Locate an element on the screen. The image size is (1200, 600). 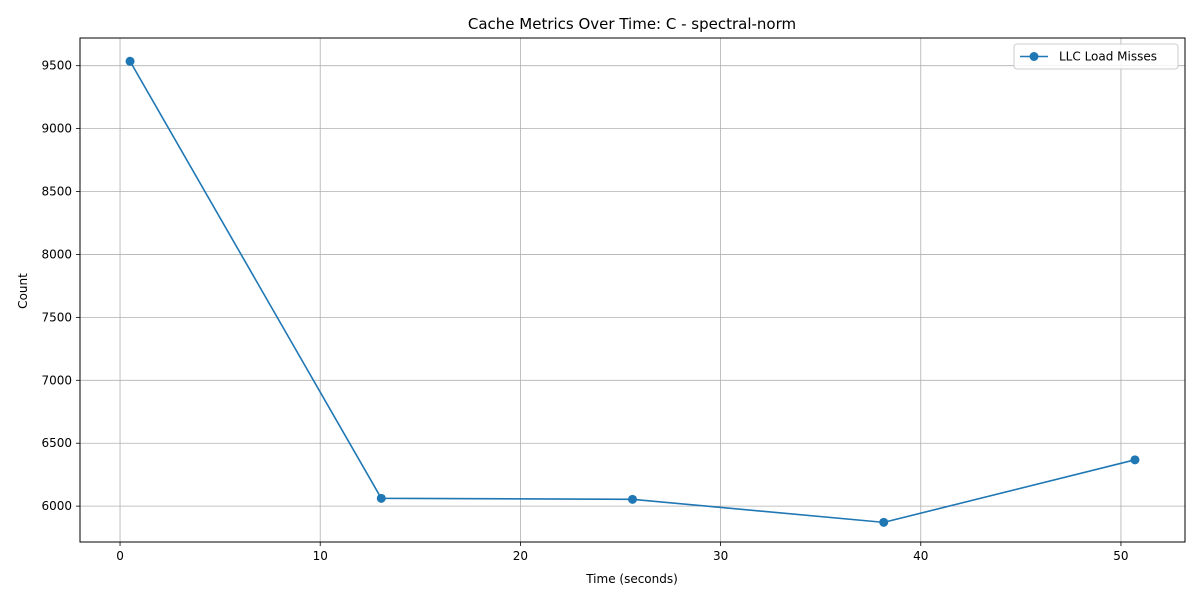
x-axis-label: Time (seconds) is located at coordinates (631, 579).